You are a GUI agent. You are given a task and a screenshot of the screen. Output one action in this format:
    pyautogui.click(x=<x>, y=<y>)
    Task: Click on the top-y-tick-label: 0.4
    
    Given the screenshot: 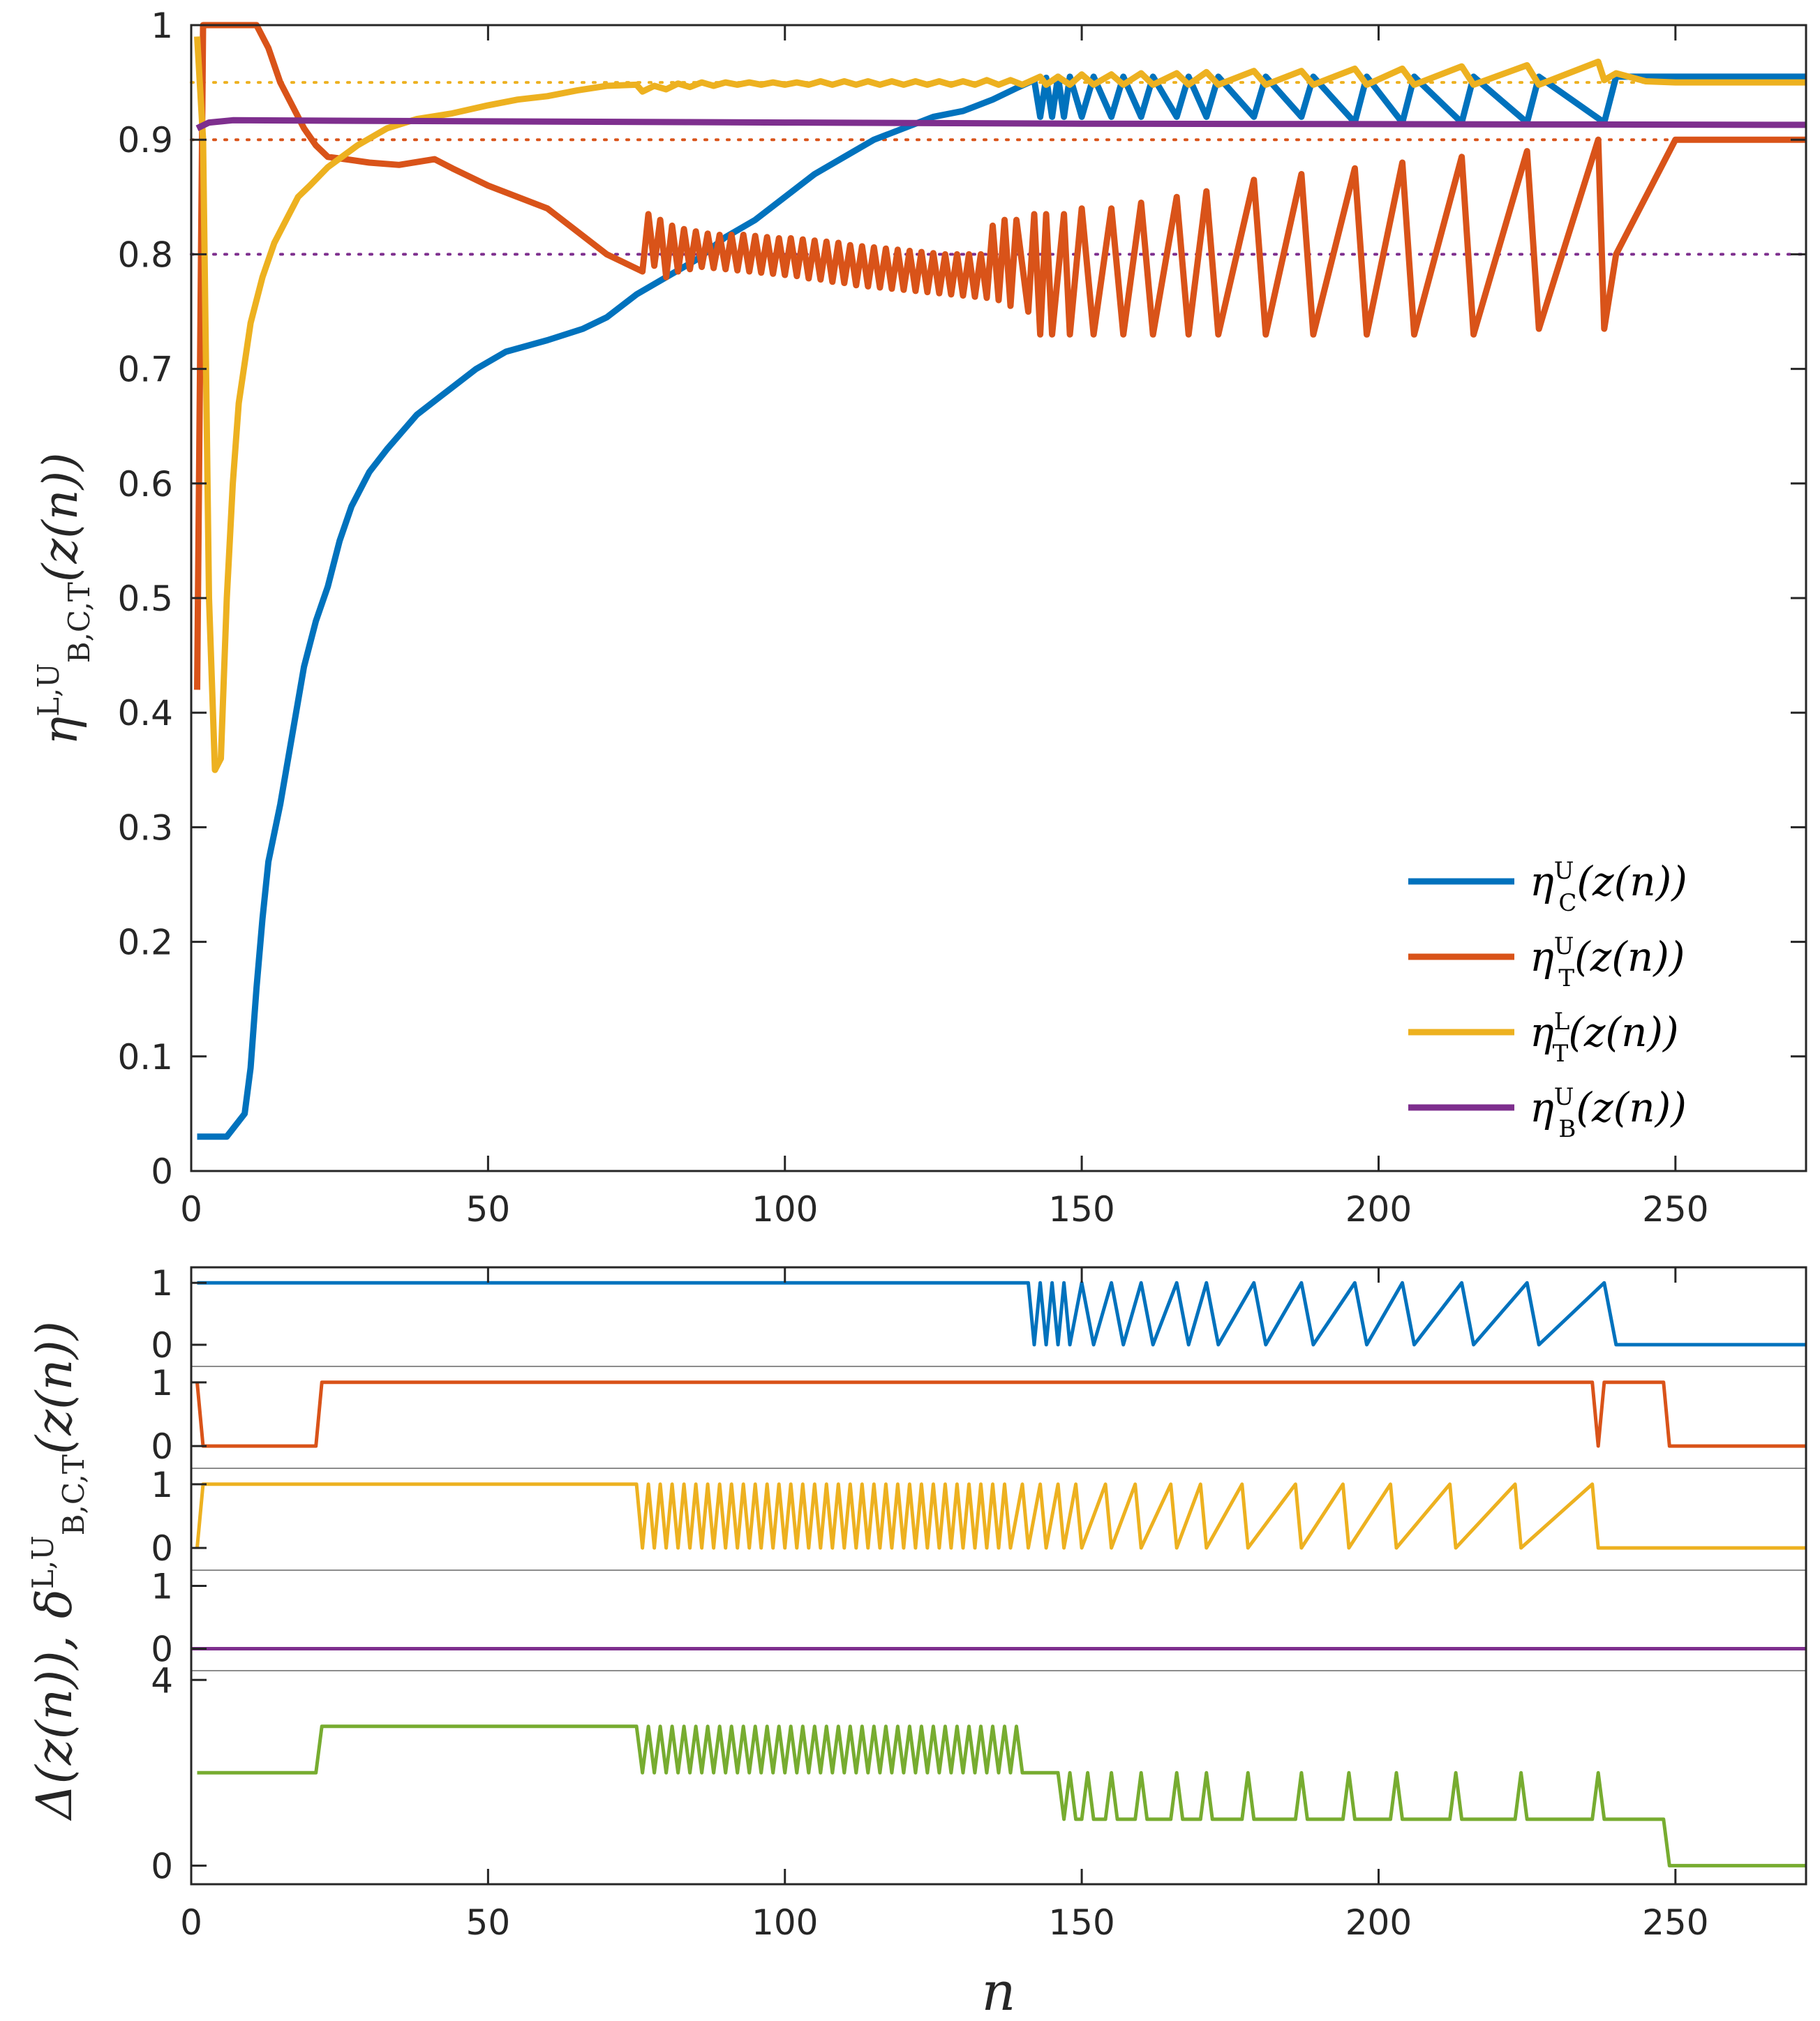 What is the action you would take?
    pyautogui.click(x=145, y=713)
    